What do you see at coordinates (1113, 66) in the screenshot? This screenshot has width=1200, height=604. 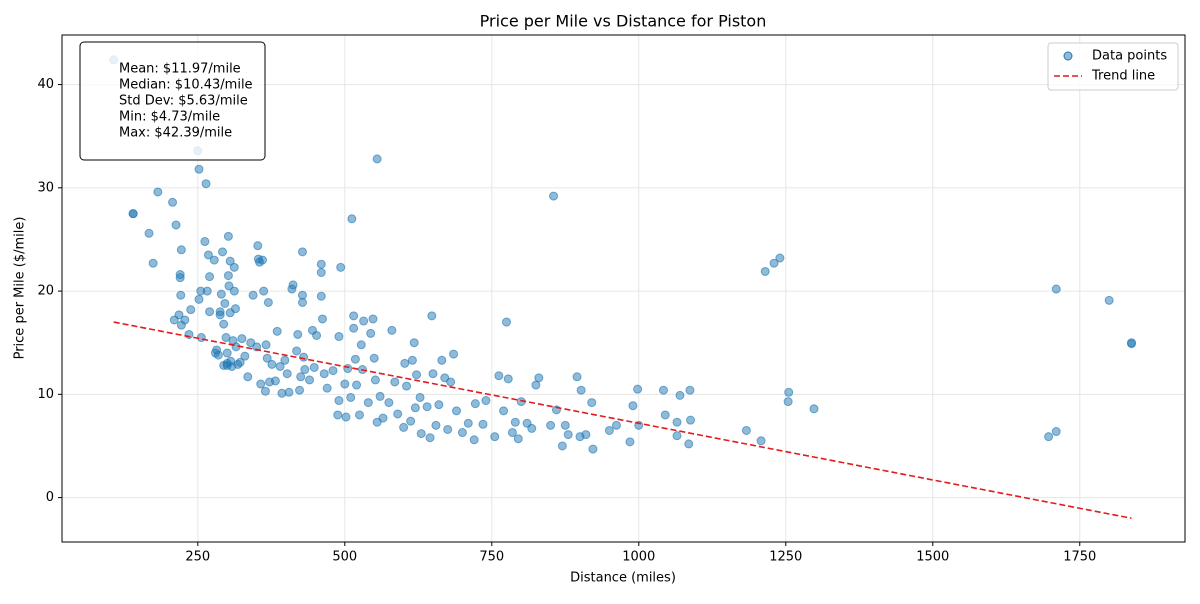 I see `legend-box` at bounding box center [1113, 66].